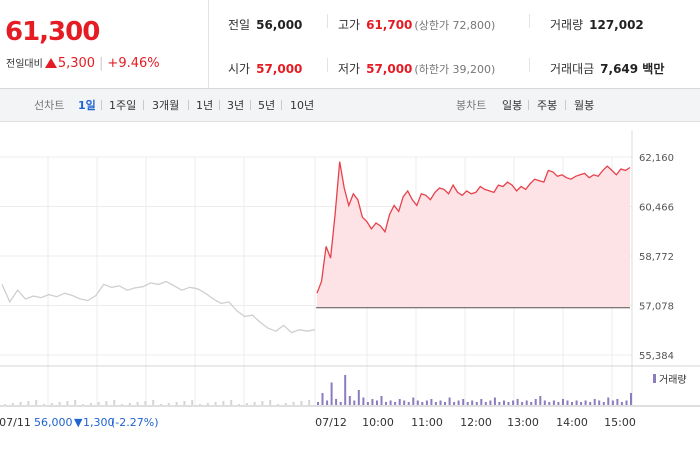 Image resolution: width=700 pixels, height=450 pixels. What do you see at coordinates (135, 422) in the screenshot?
I see `prev-change-percent: (-2.27%)` at bounding box center [135, 422].